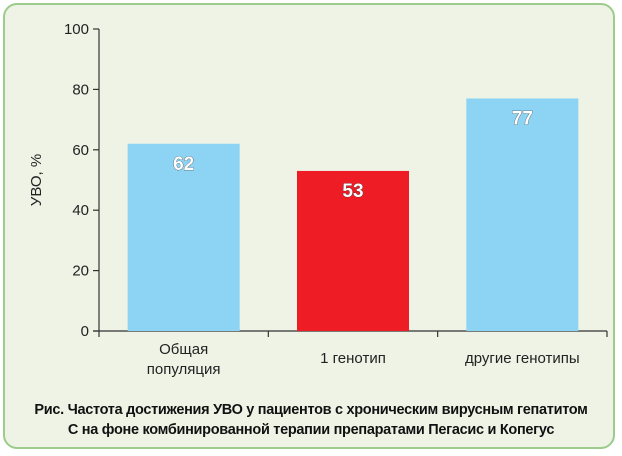  I want to click on y-tick-label: 20, so click(80, 271).